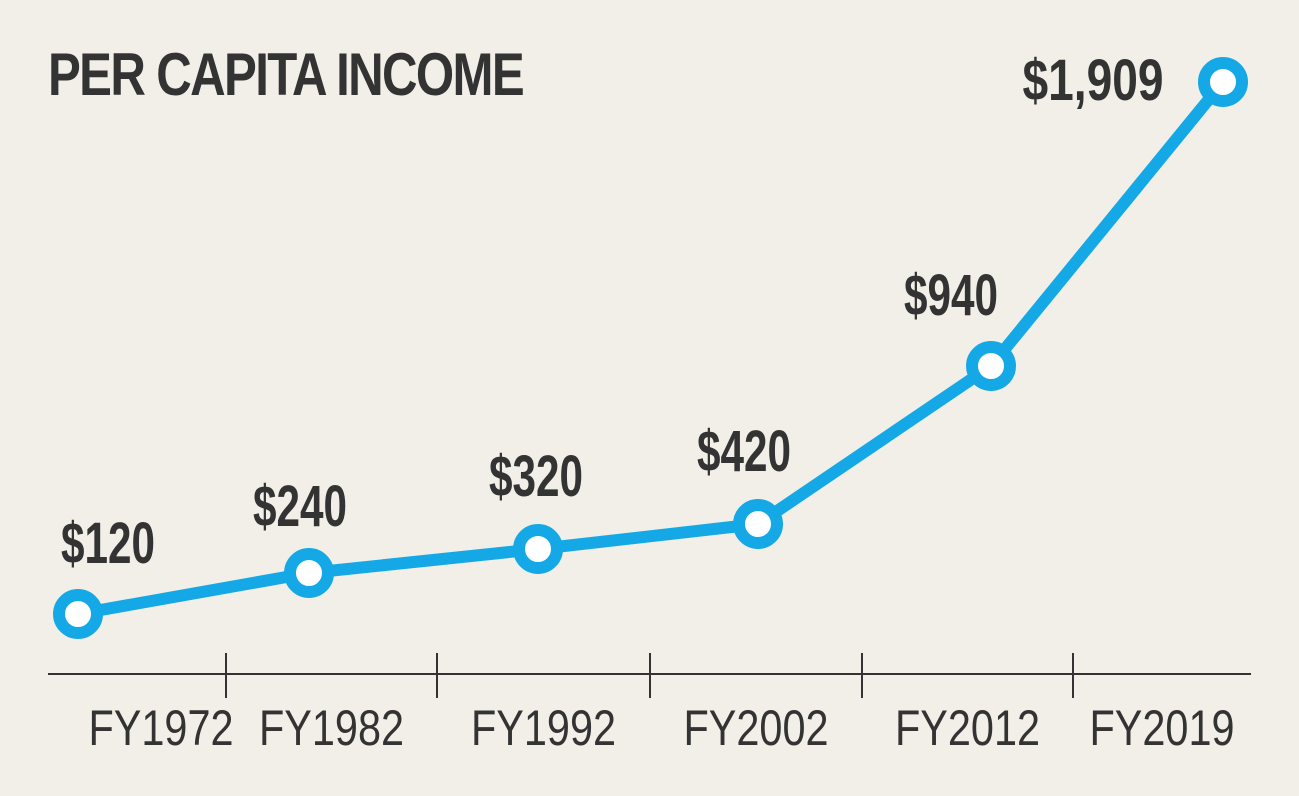 The image size is (1299, 796). I want to click on data-label: $940, so click(951, 295).